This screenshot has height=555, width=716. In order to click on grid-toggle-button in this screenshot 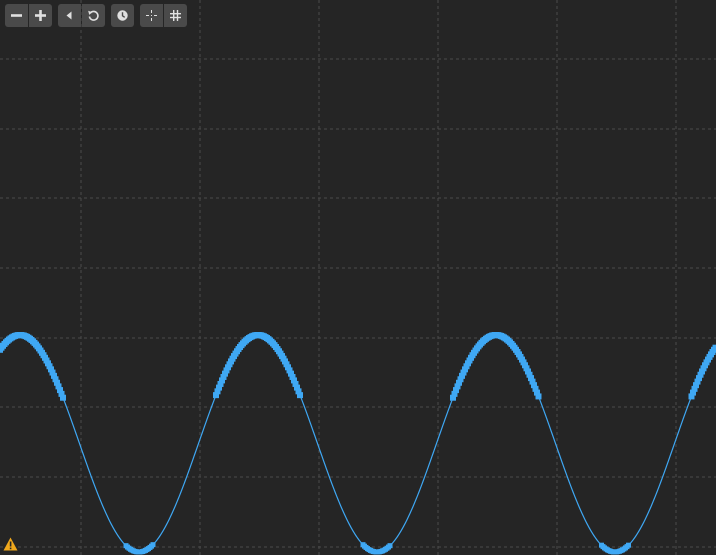, I will do `click(175, 15)`.